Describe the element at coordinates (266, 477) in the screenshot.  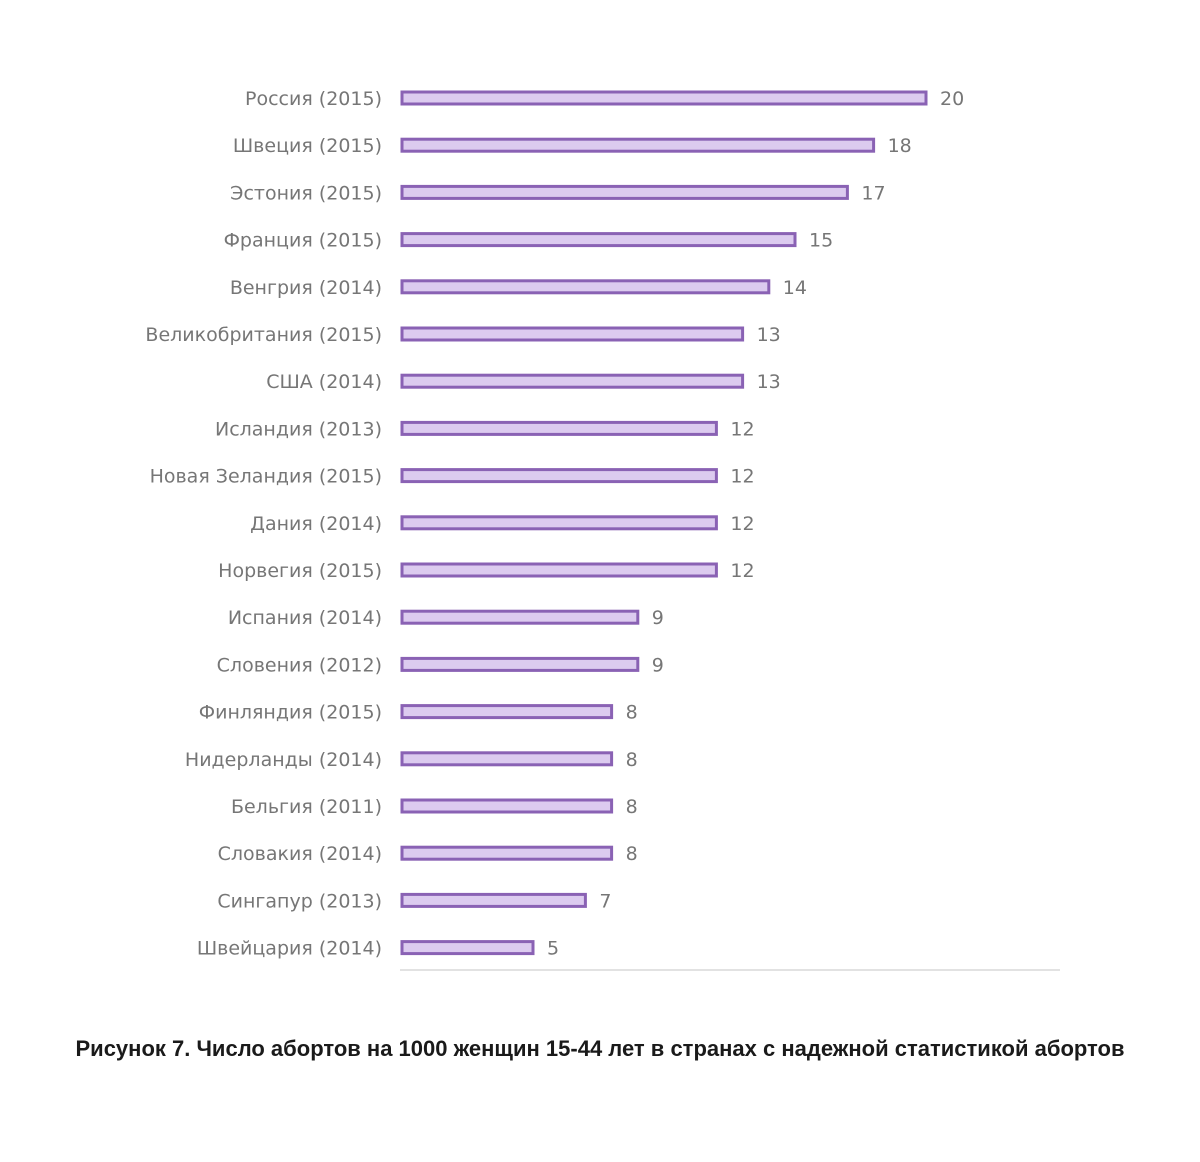
I see `category-label: Новая Зеландия (2015)` at that location.